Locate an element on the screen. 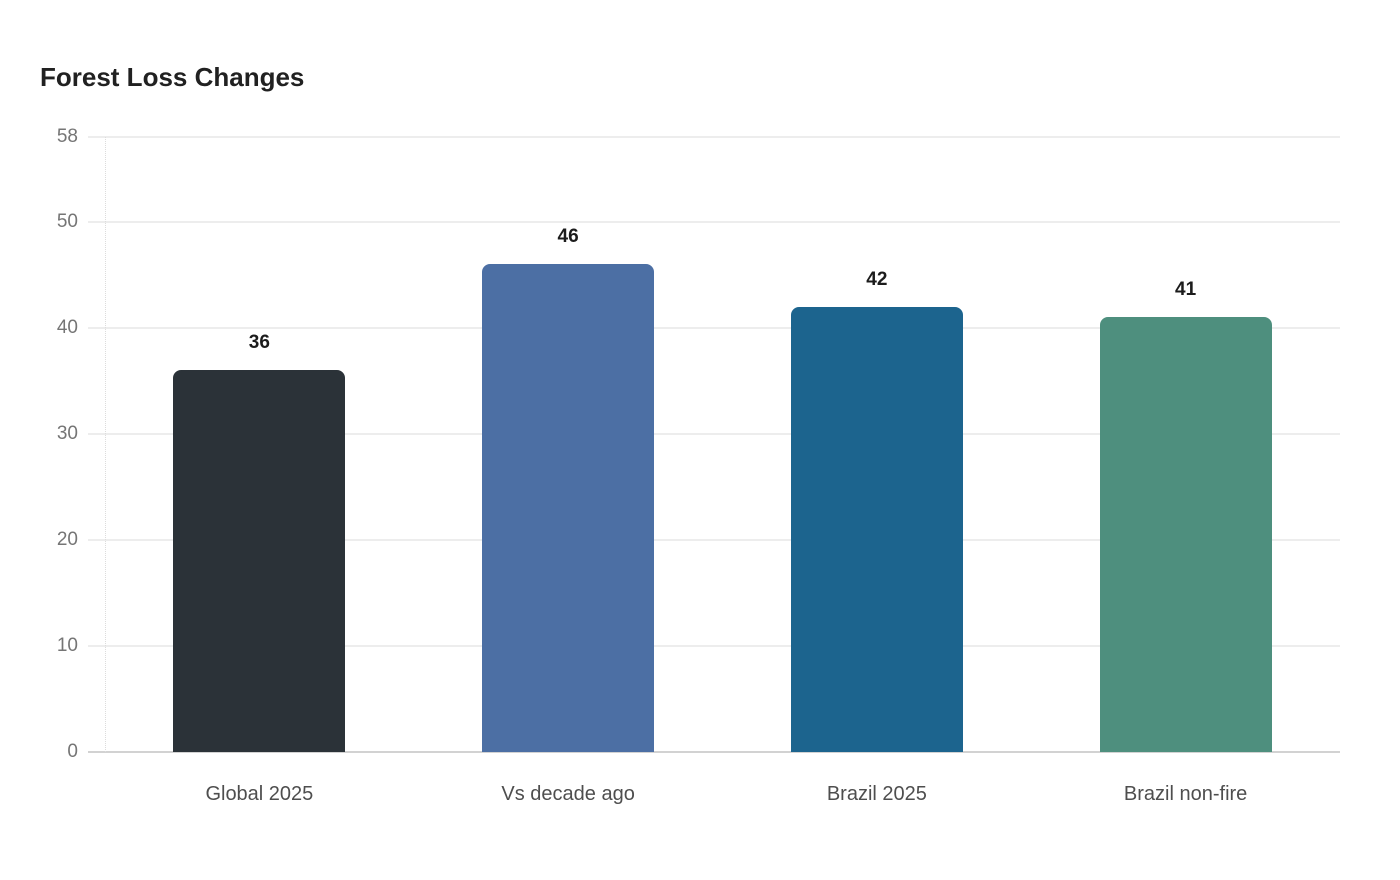 This screenshot has width=1400, height=880. bar-vs-decade-ago is located at coordinates (568, 508).